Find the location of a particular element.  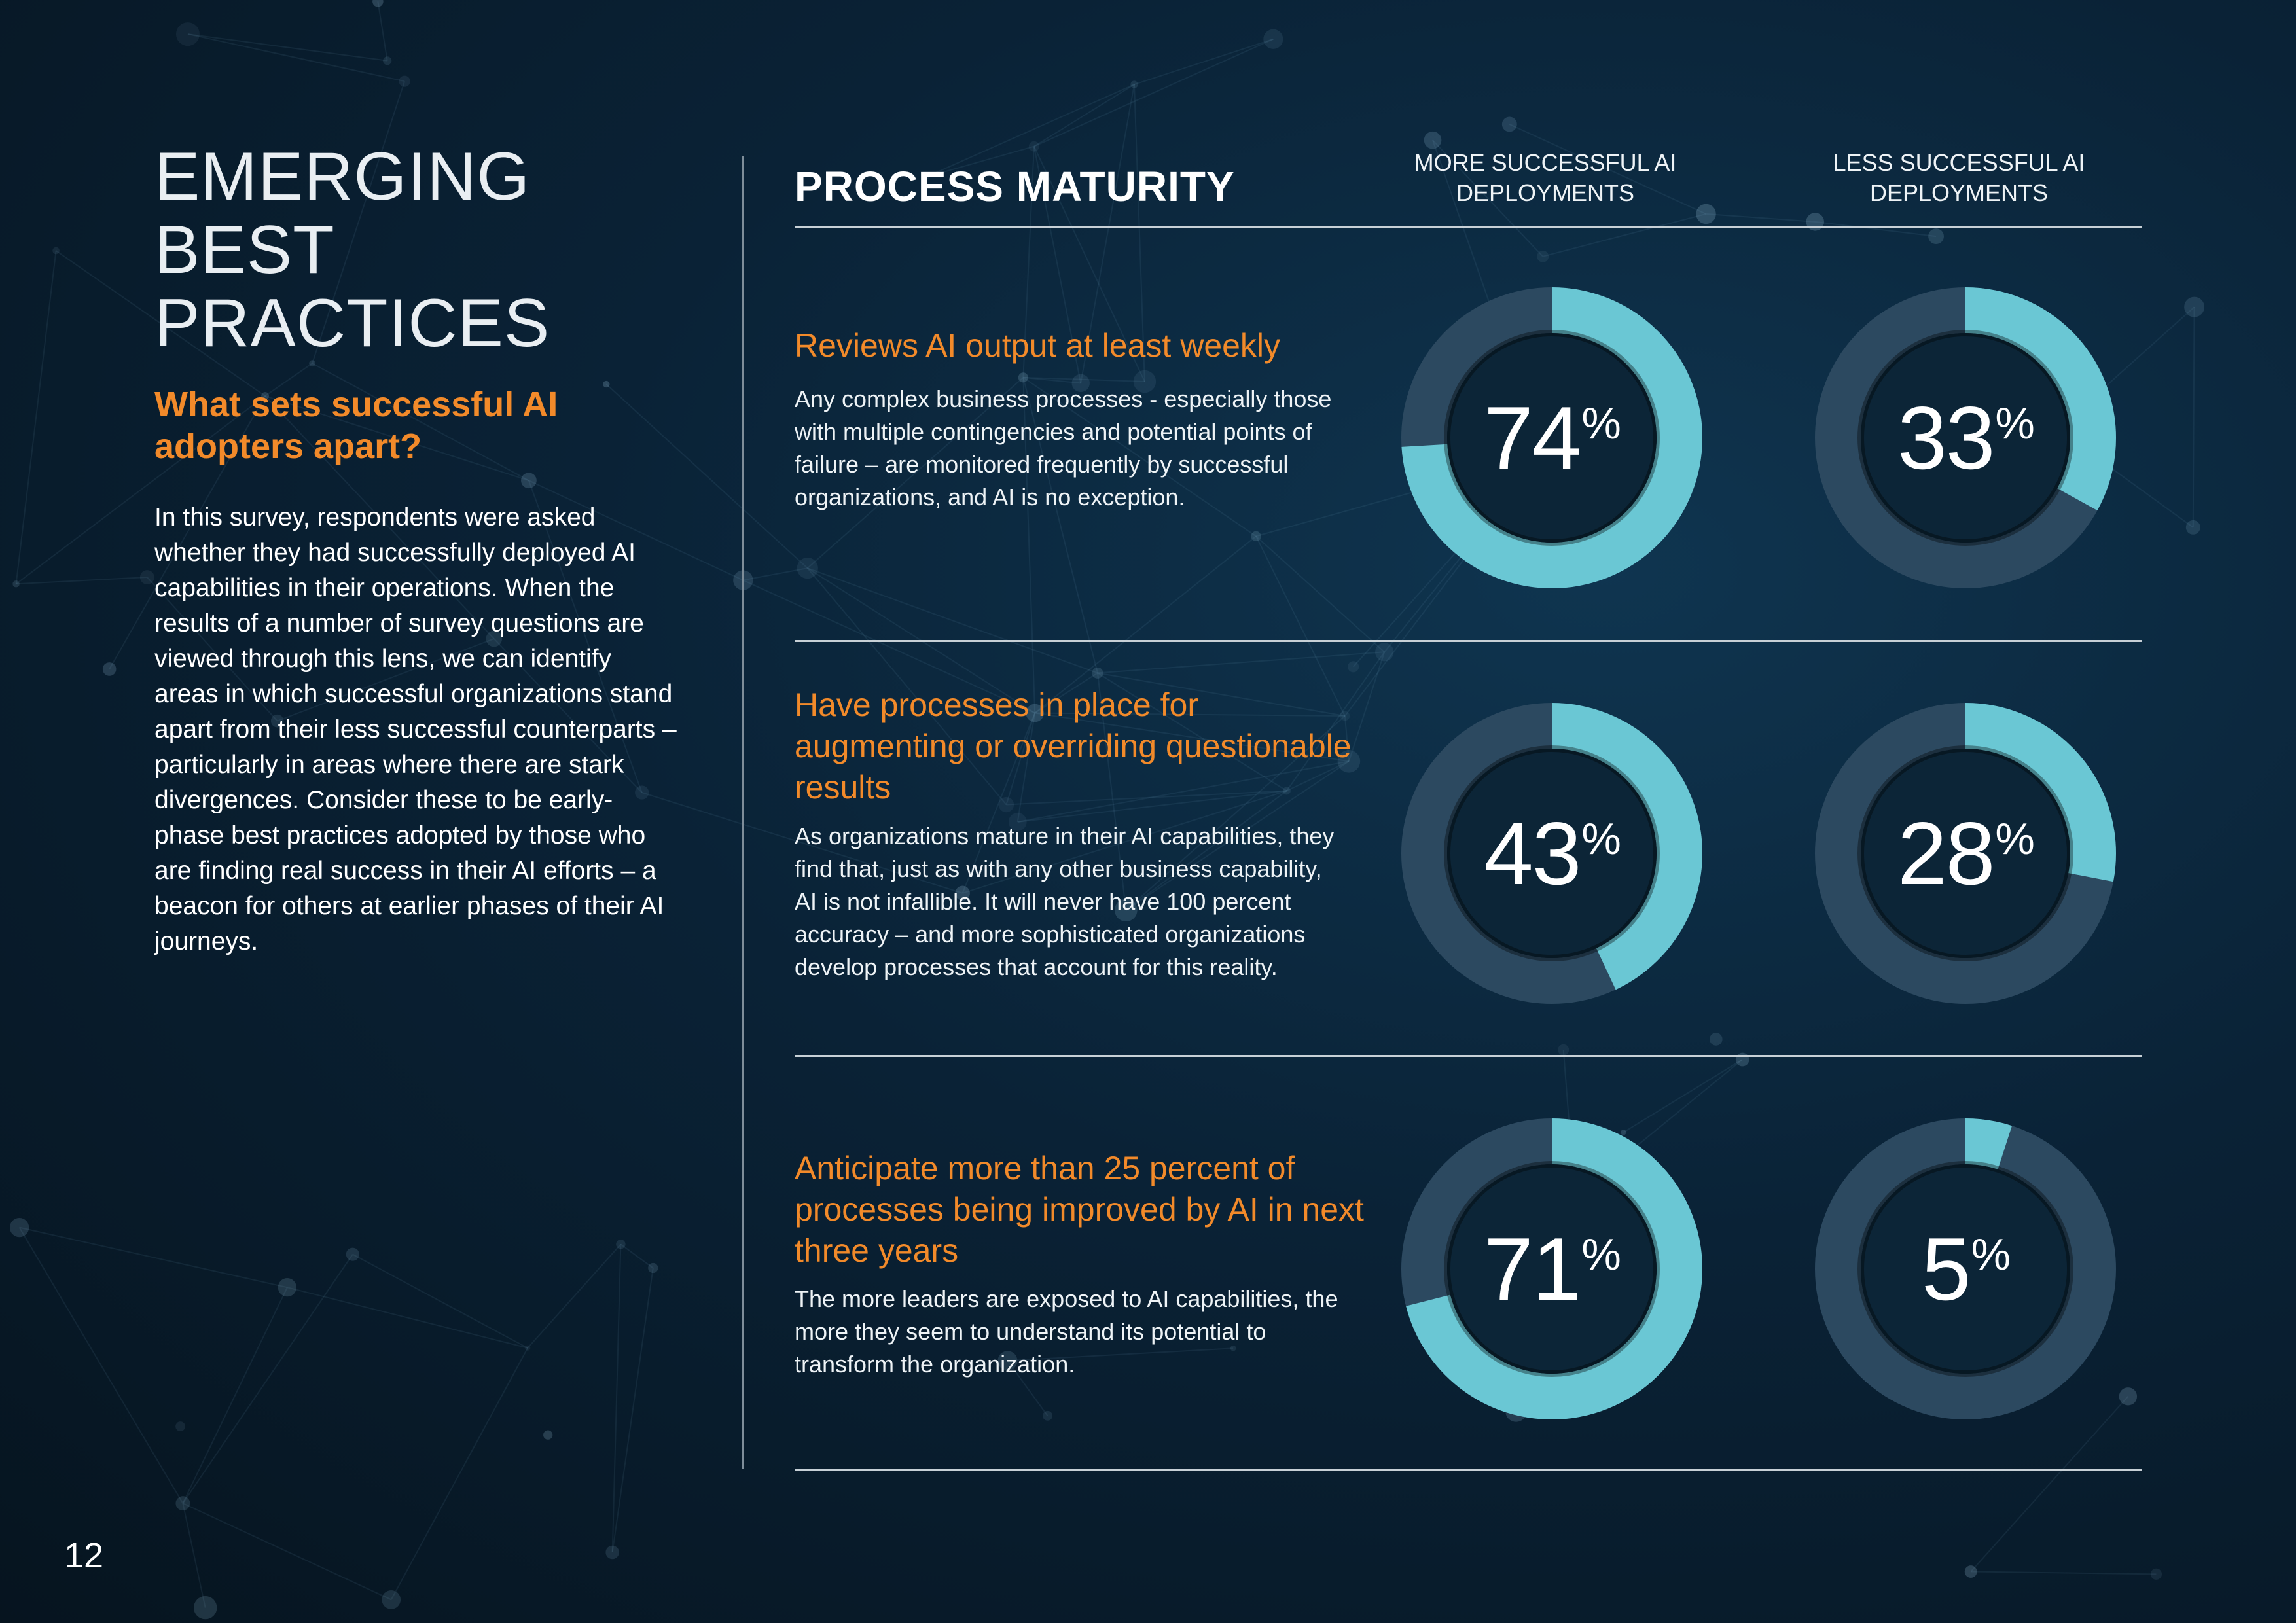

column-header-more-successful: MORE SUCCESSFUL AI DEPLOYMENTS is located at coordinates (1546, 177).